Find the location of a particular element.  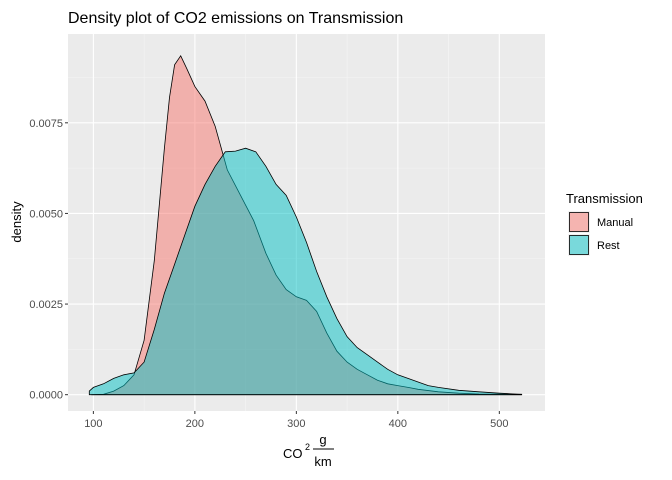

legend-title: Transmission is located at coordinates (604, 198).